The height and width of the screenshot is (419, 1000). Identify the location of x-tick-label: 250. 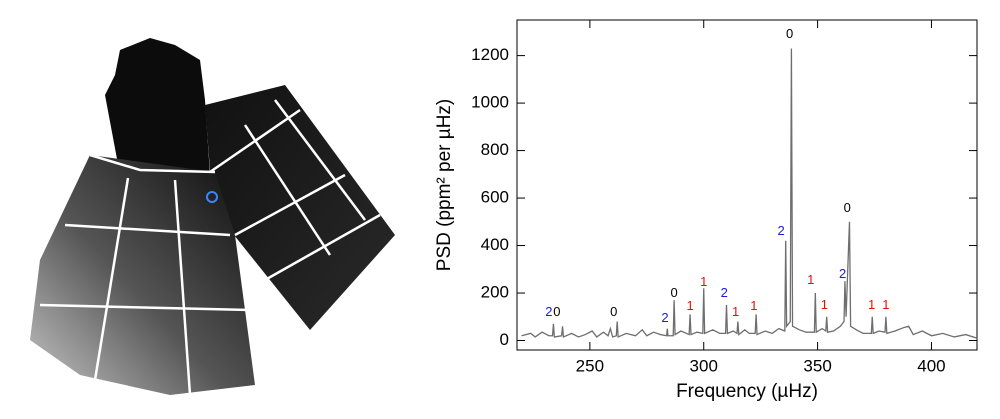
(590, 365).